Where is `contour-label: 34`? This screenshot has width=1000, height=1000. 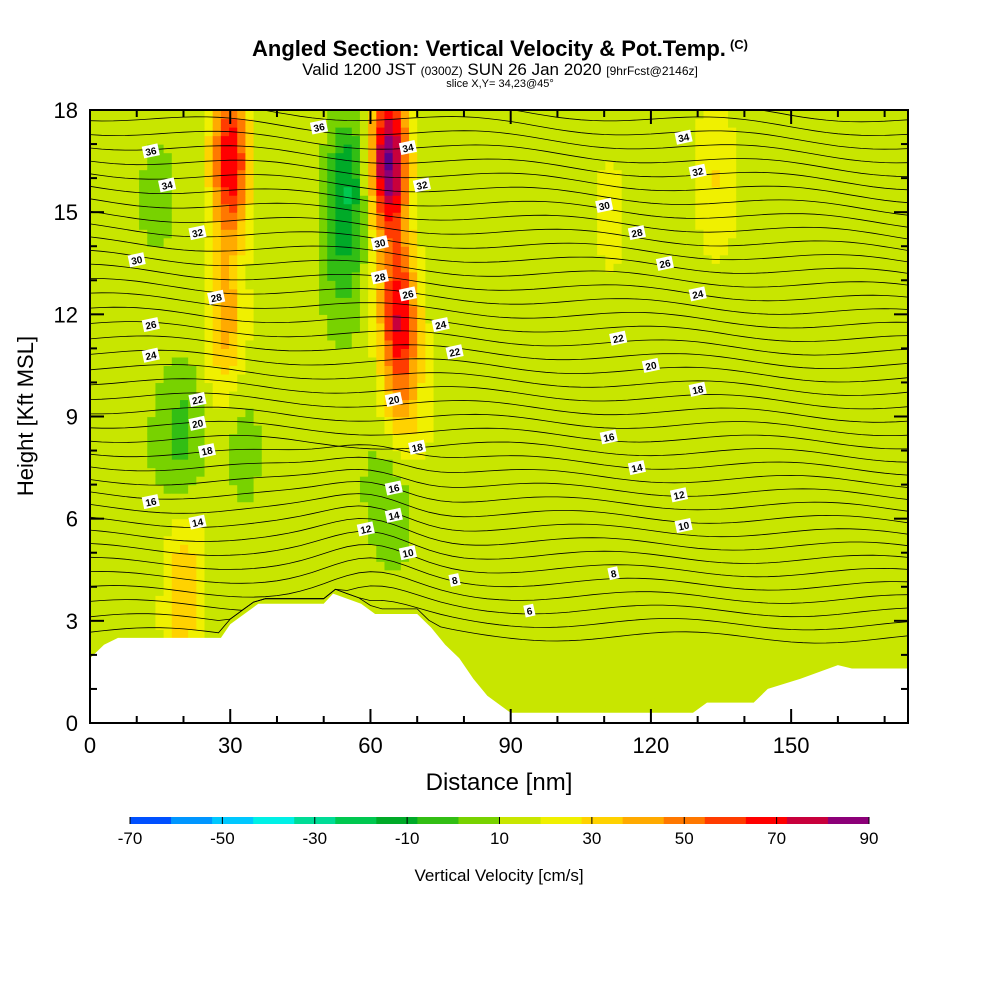
contour-label: 34 is located at coordinates (167, 185).